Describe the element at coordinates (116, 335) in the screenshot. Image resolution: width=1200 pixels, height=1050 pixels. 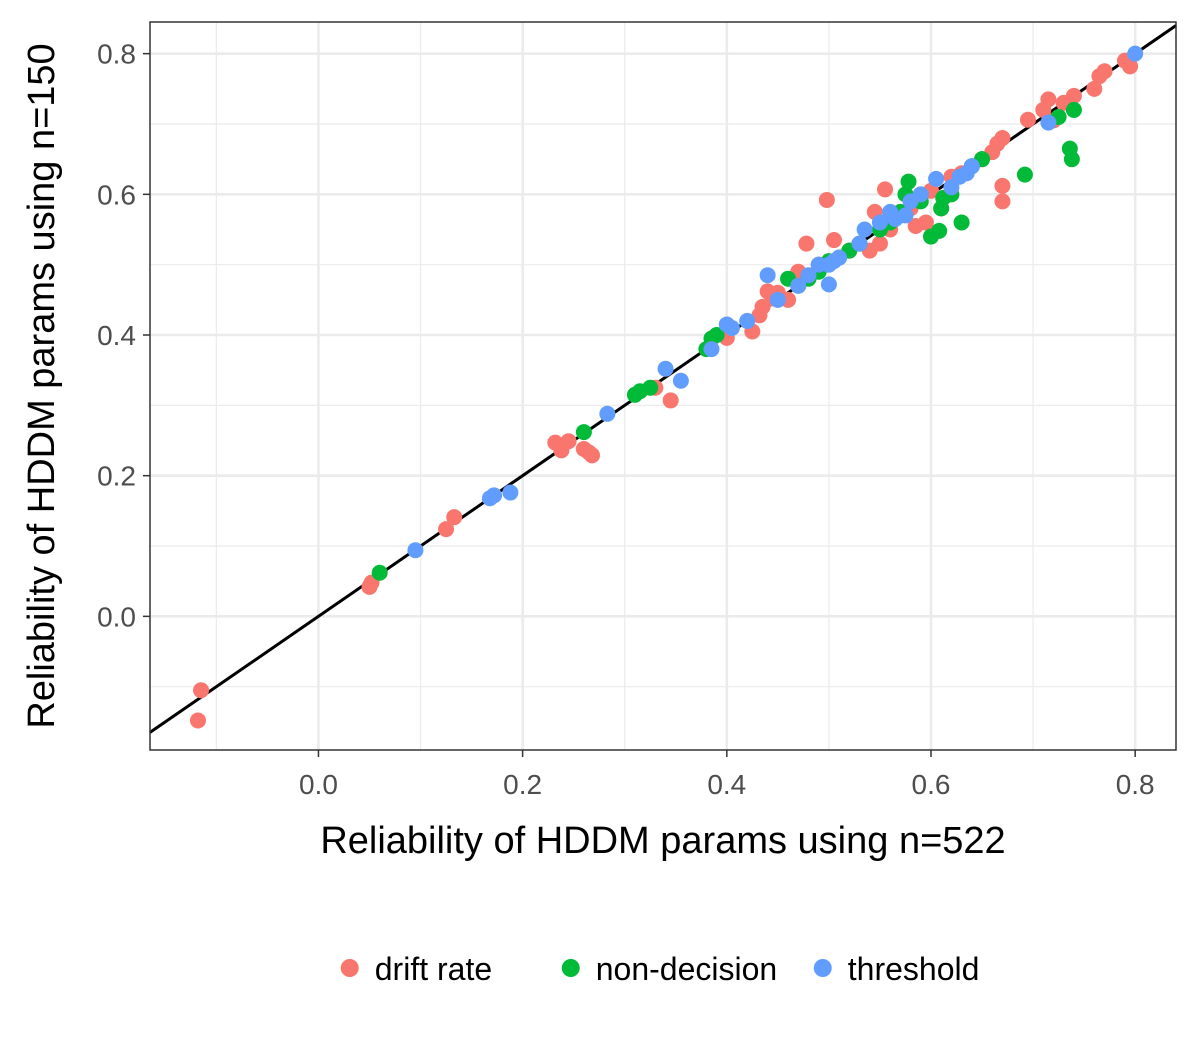
I see `y-tick-label: 0.4` at that location.